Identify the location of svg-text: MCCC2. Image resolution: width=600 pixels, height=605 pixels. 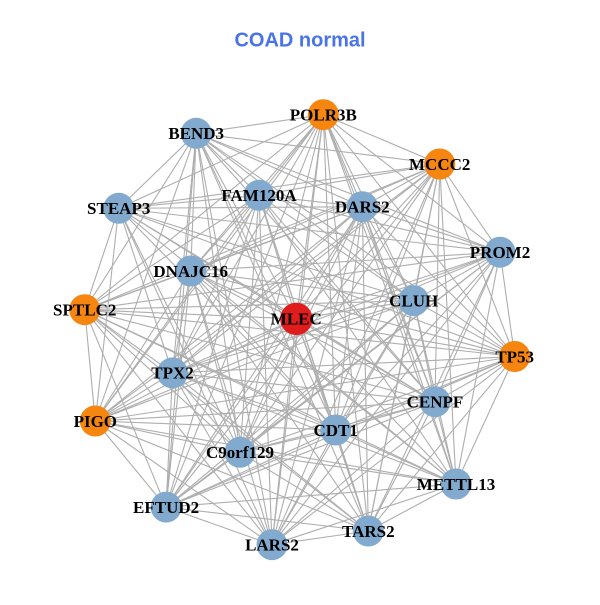
(439, 164).